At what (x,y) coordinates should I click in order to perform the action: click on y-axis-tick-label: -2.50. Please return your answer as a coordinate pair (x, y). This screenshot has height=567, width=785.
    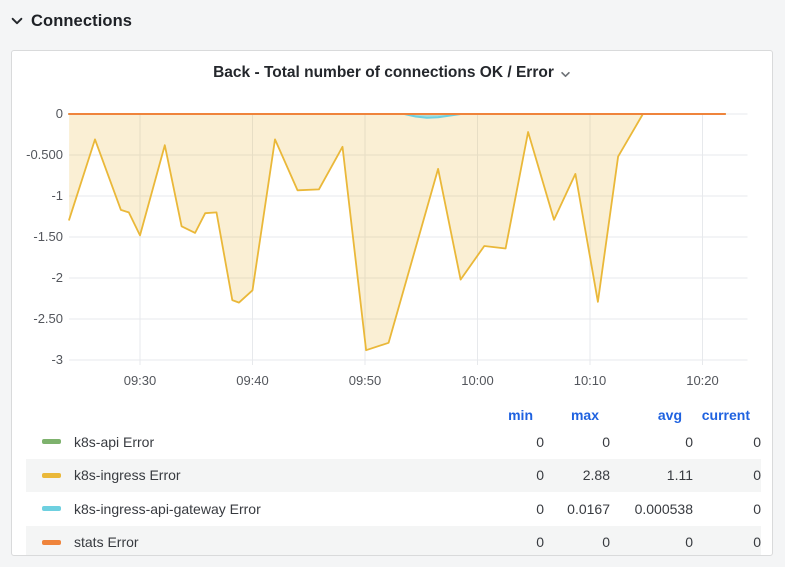
    Looking at the image, I should click on (48, 318).